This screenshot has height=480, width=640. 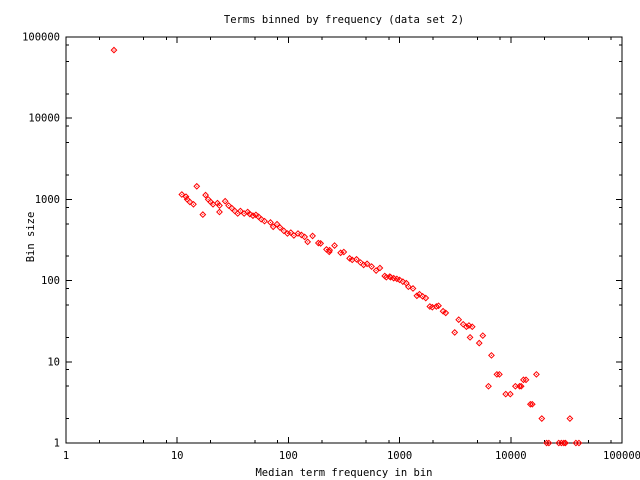 What do you see at coordinates (288, 456) in the screenshot?
I see `x-tick-label: 100` at bounding box center [288, 456].